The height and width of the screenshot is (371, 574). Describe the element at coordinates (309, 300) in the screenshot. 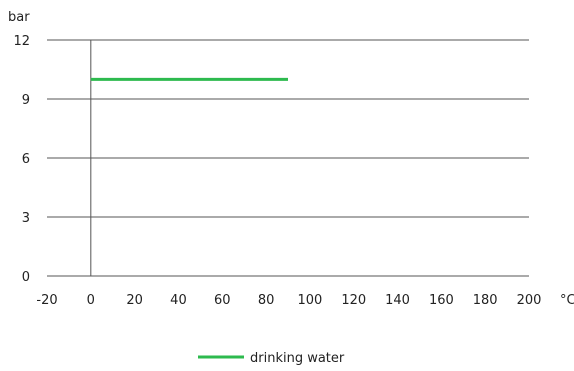

I see `x-tick-label: 100` at that location.